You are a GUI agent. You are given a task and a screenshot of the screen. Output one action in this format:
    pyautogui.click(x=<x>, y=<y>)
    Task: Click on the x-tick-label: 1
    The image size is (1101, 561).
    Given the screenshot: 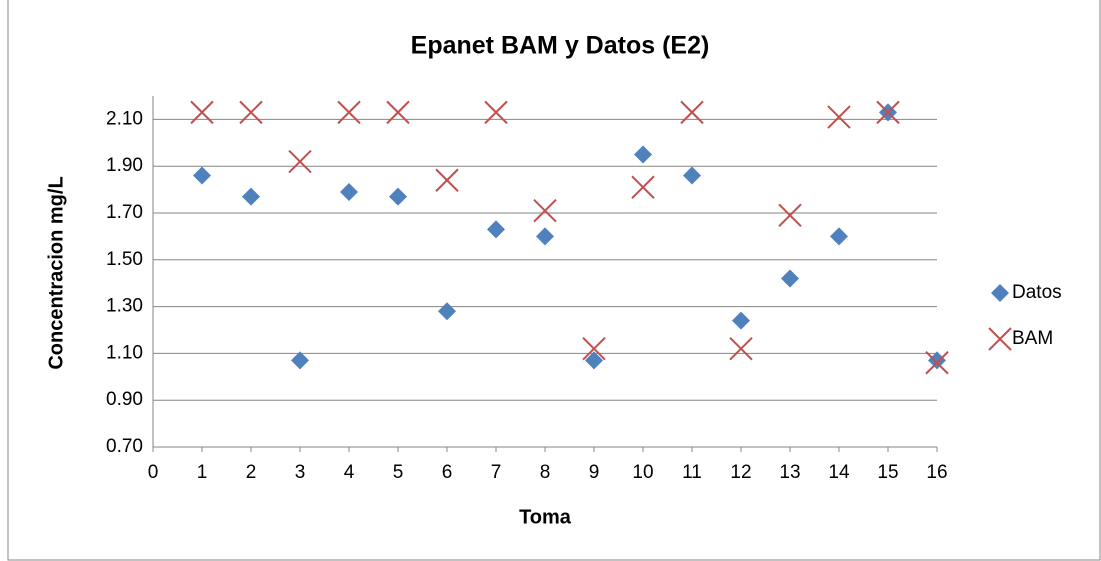 What is the action you would take?
    pyautogui.click(x=202, y=472)
    